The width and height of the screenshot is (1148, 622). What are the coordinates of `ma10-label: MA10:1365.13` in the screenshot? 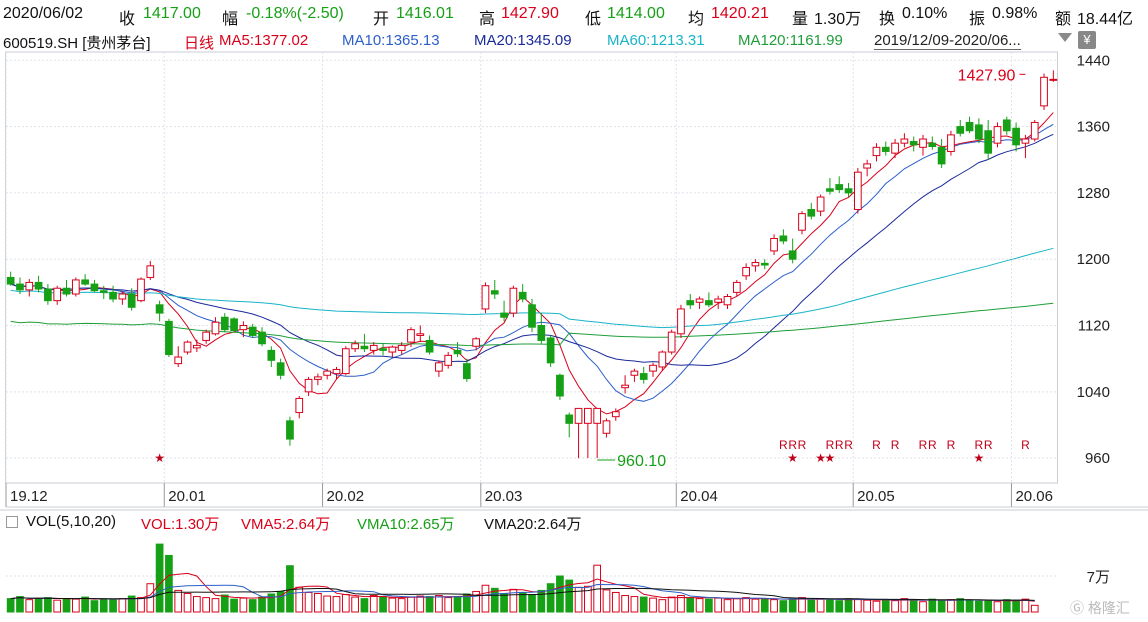 It's located at (391, 40).